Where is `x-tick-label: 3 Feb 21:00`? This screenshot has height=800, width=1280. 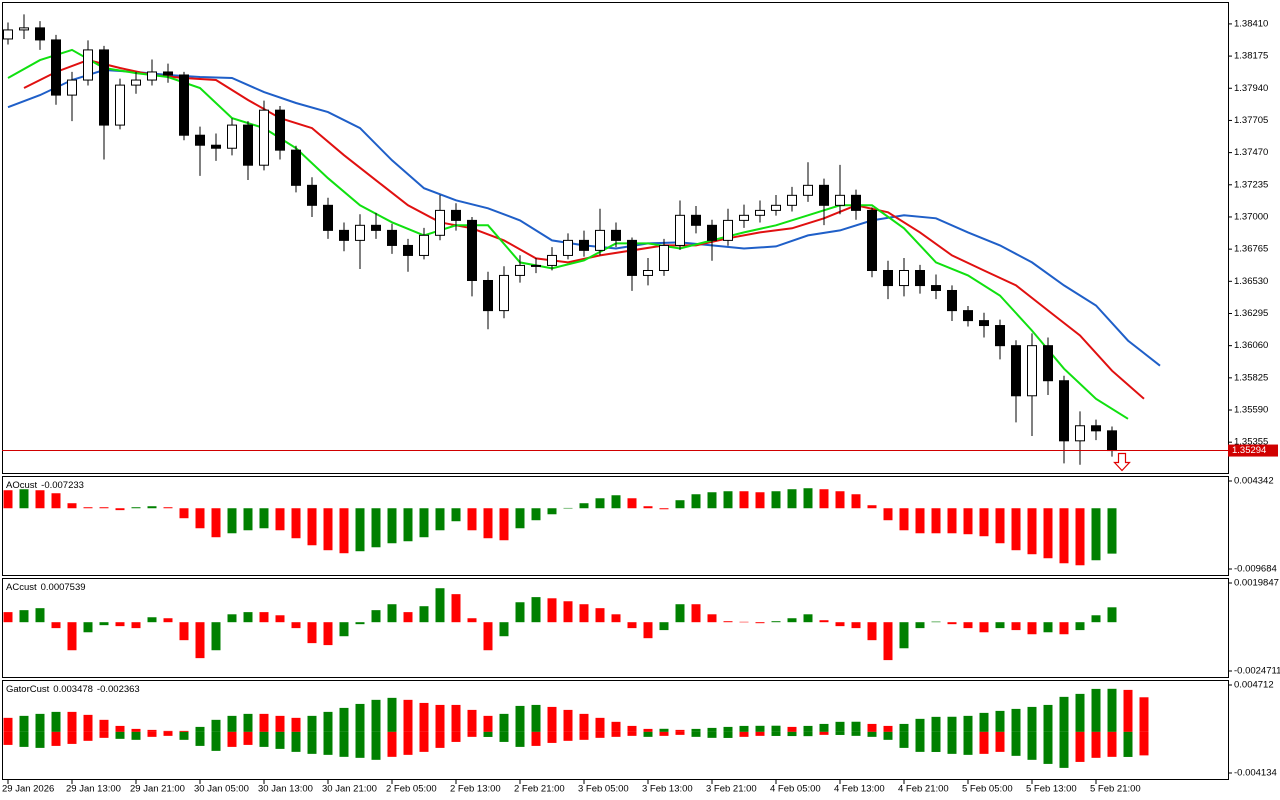 x-tick-label: 3 Feb 21:00 is located at coordinates (731, 789).